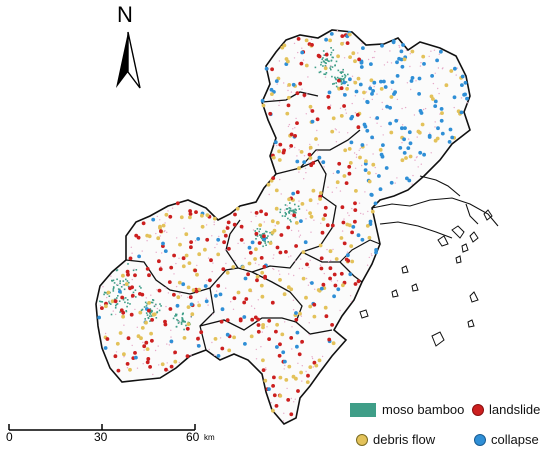  I want to click on legend-item-collapse: collapse, so click(506, 439).